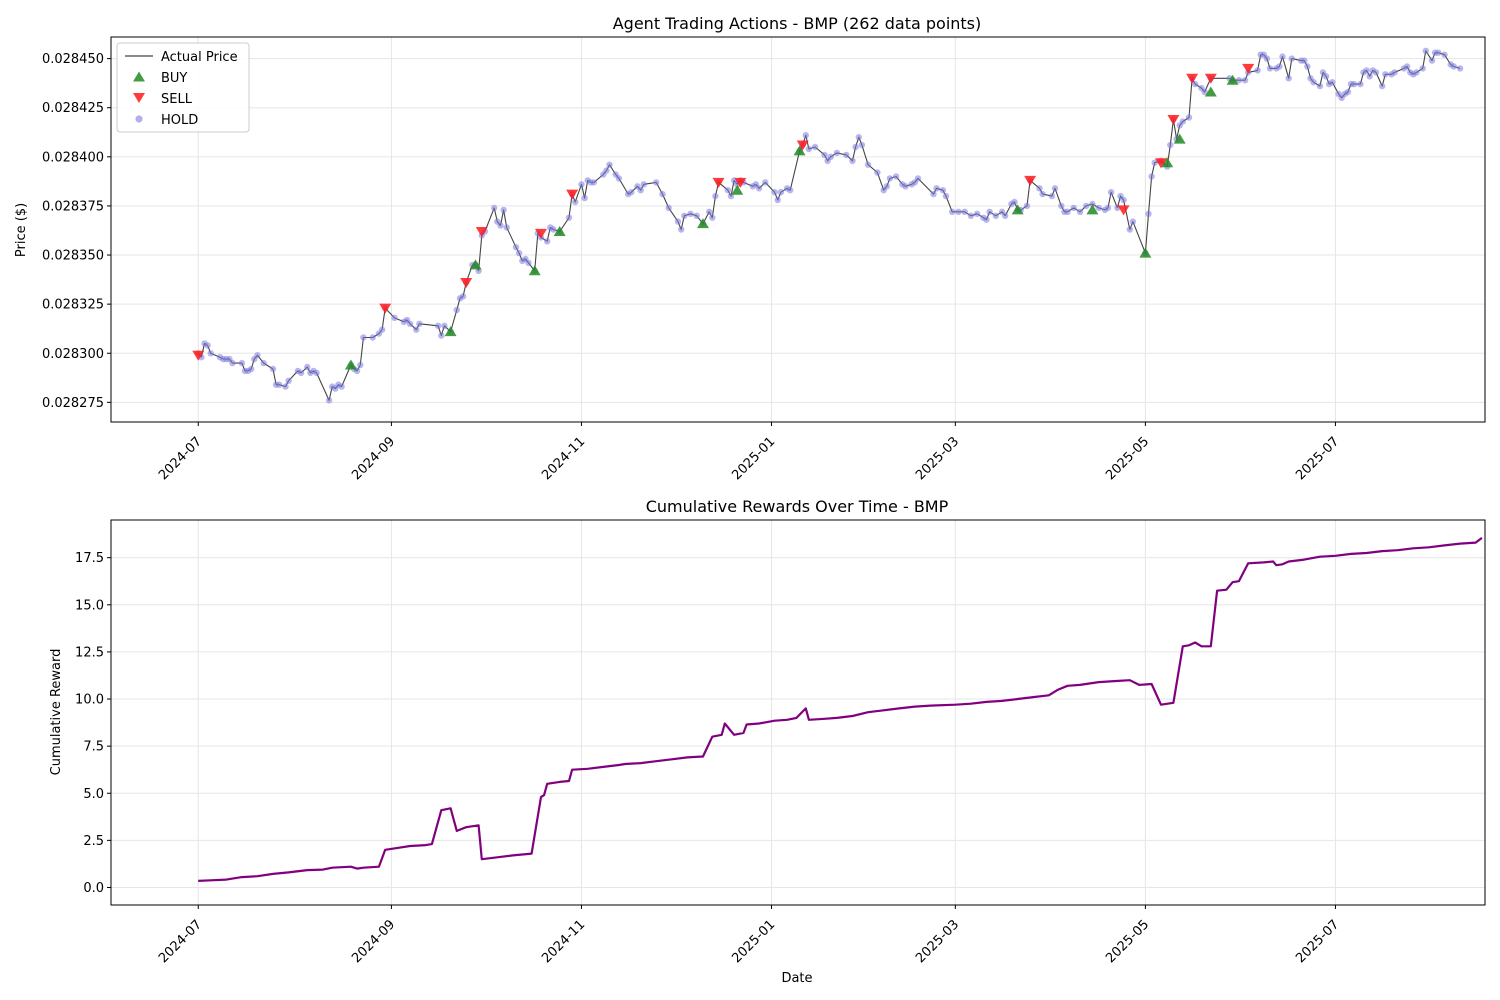 The image size is (1500, 1000). Describe the element at coordinates (89, 605) in the screenshot. I see `rewards-y-tick-label: 15.0` at that location.